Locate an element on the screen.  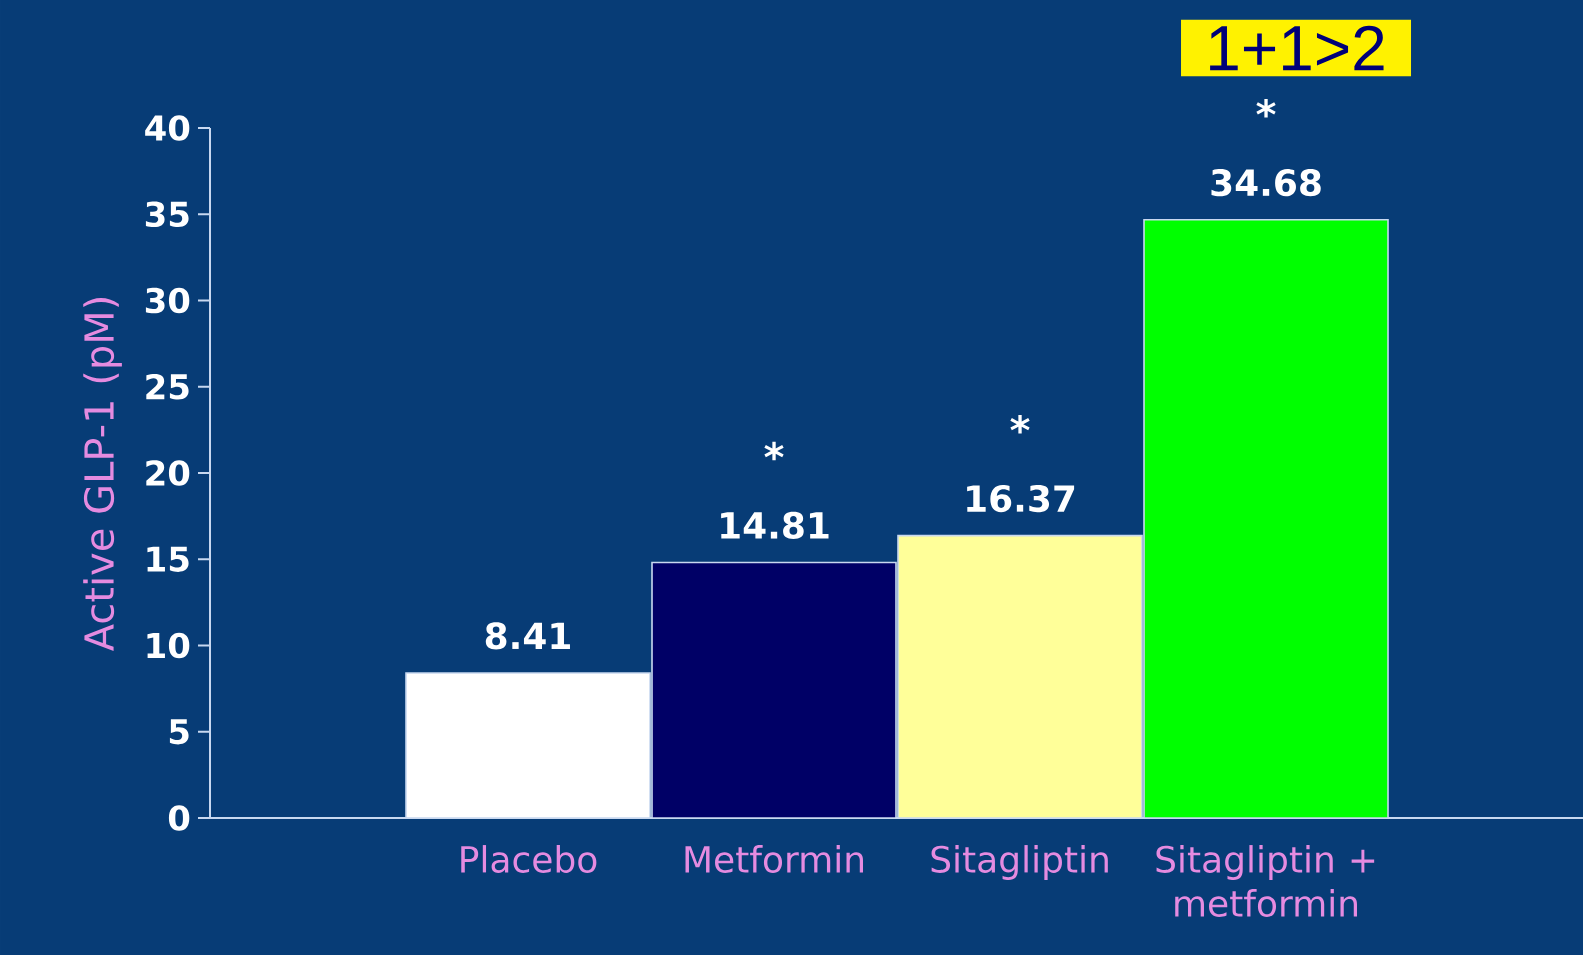
y-tick-label: 35 is located at coordinates (167, 214).